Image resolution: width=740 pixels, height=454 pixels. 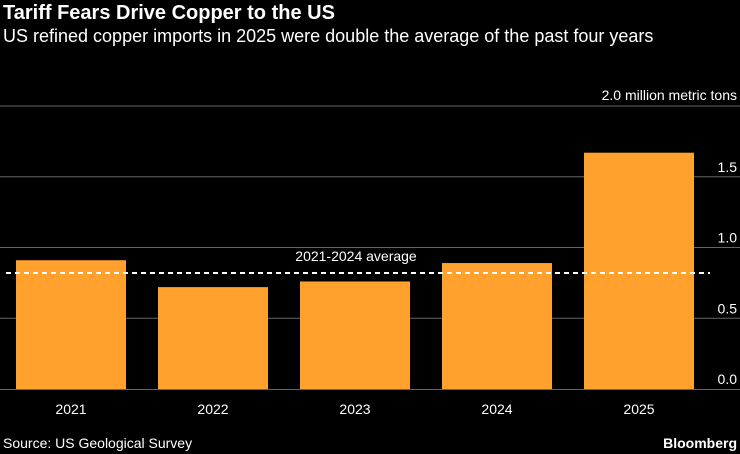 I want to click on bar-2024, so click(x=497, y=326).